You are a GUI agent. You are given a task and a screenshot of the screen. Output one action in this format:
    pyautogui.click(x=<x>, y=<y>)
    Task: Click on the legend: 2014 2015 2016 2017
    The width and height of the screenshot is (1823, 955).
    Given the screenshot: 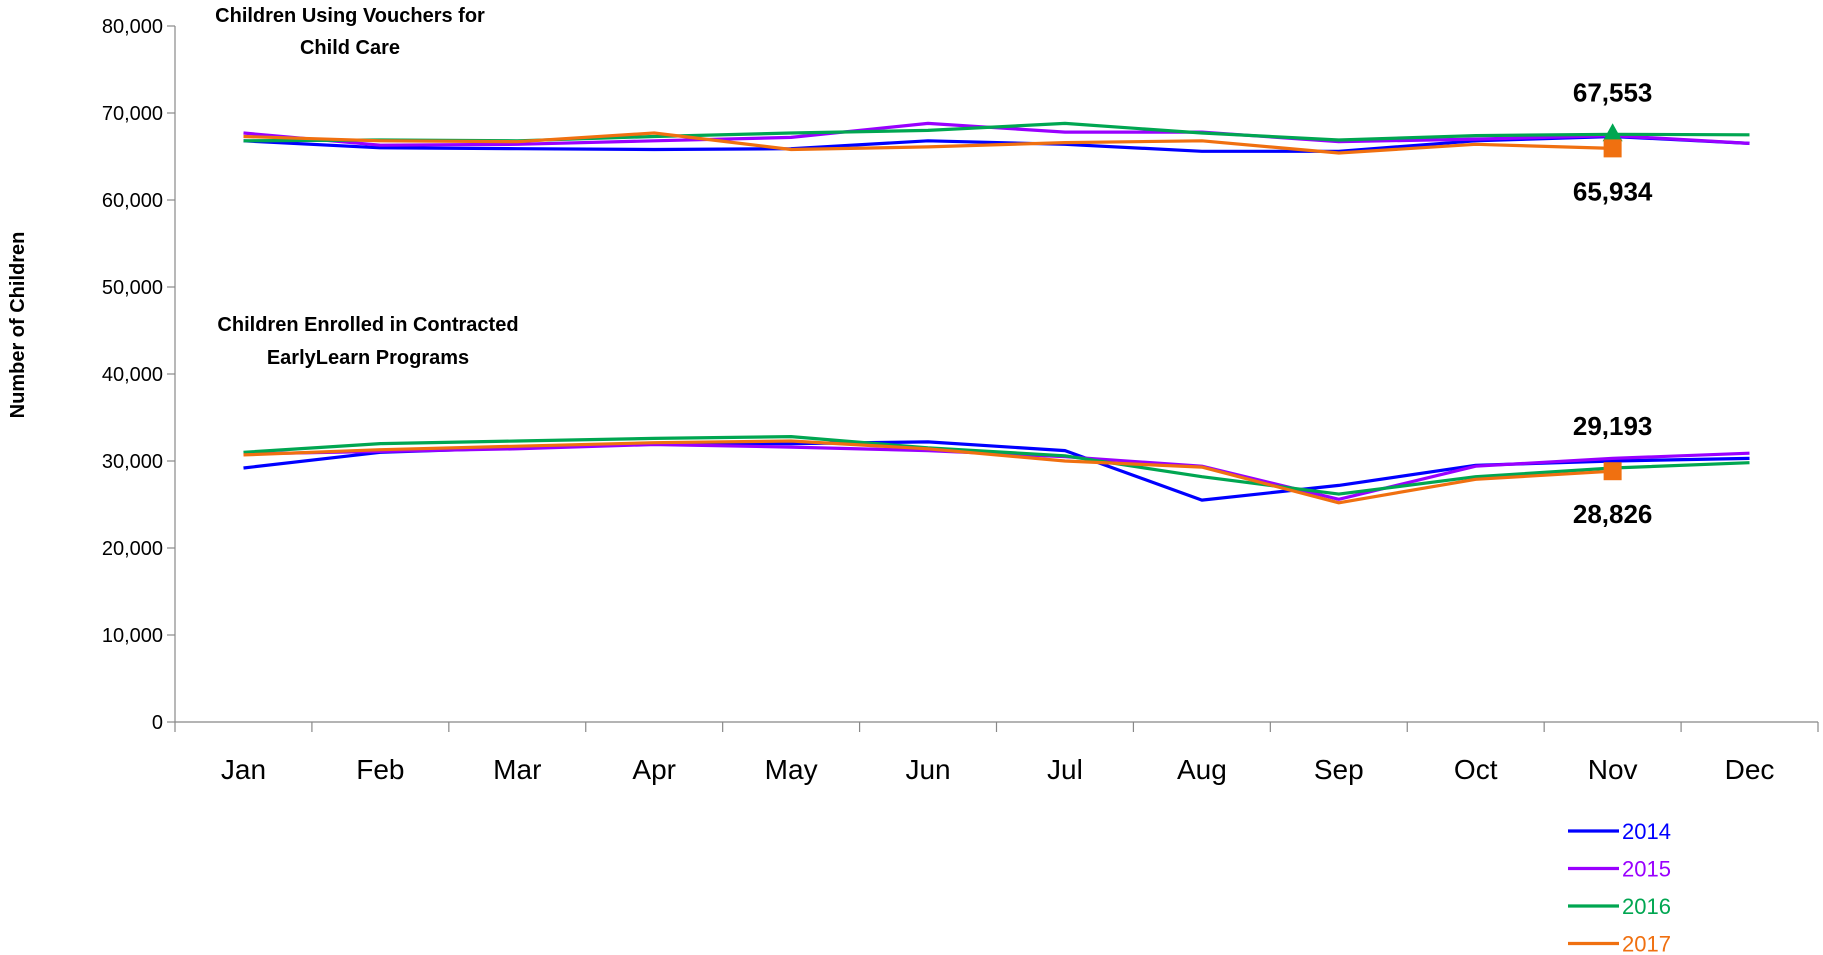 What is the action you would take?
    pyautogui.click(x=1619, y=887)
    